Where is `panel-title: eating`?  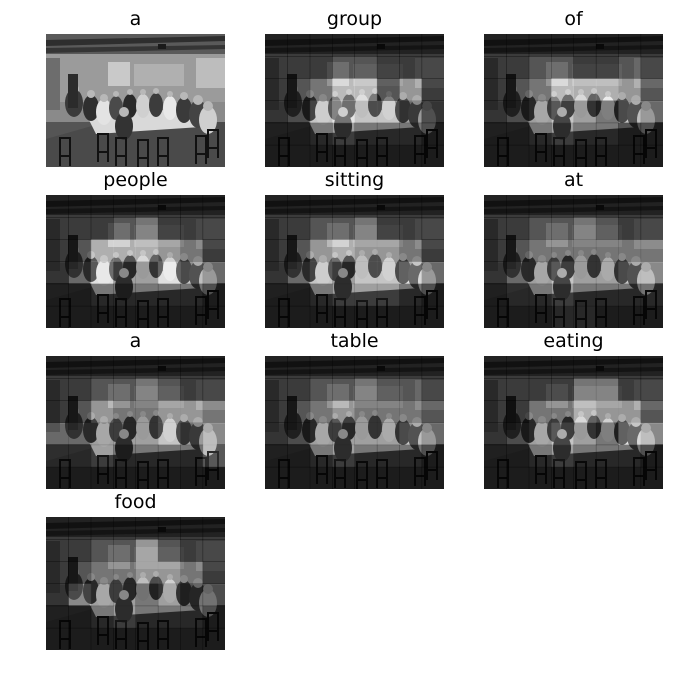 panel-title: eating is located at coordinates (573, 341).